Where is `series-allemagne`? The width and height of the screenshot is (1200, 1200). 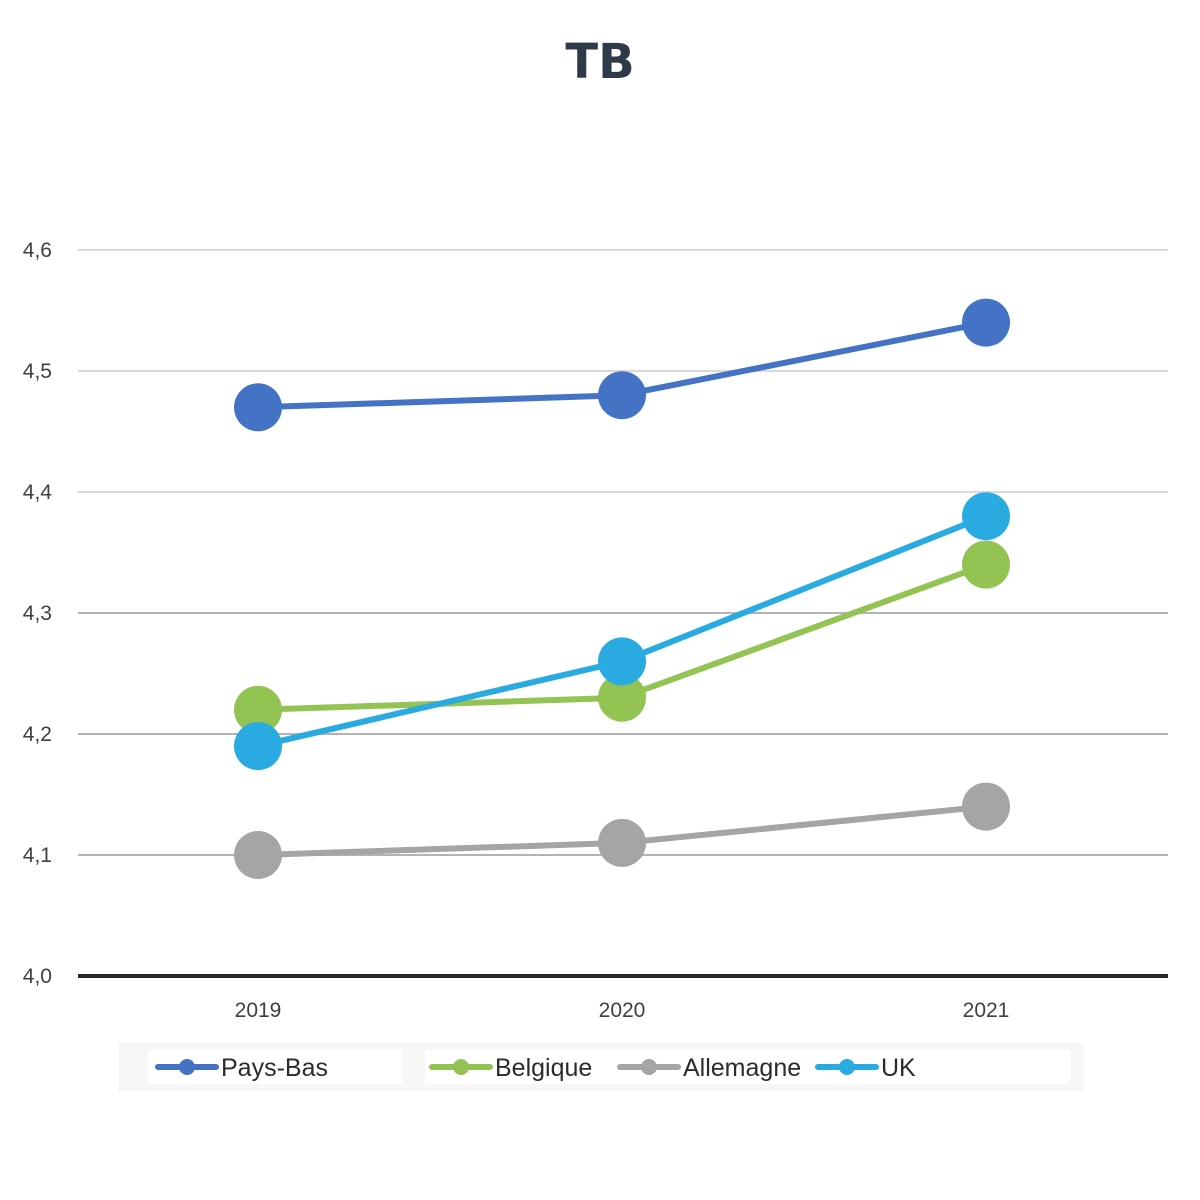 series-allemagne is located at coordinates (622, 830).